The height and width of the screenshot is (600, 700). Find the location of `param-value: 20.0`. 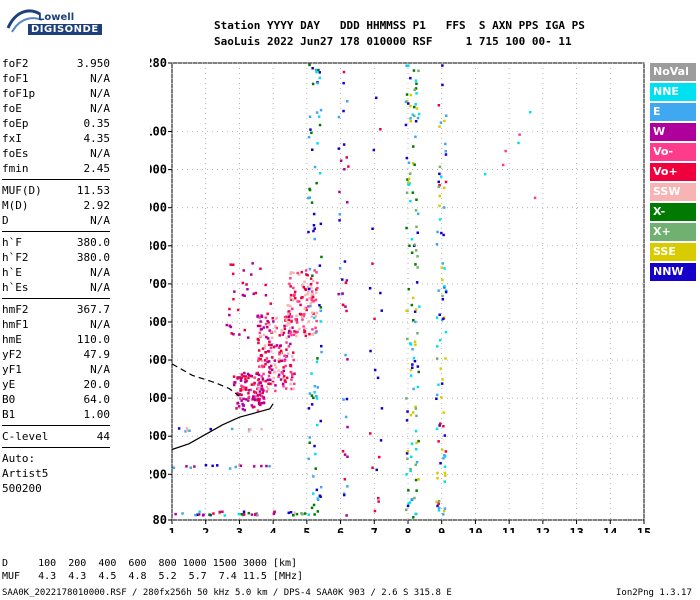

param-value: 20.0 is located at coordinates (97, 384).